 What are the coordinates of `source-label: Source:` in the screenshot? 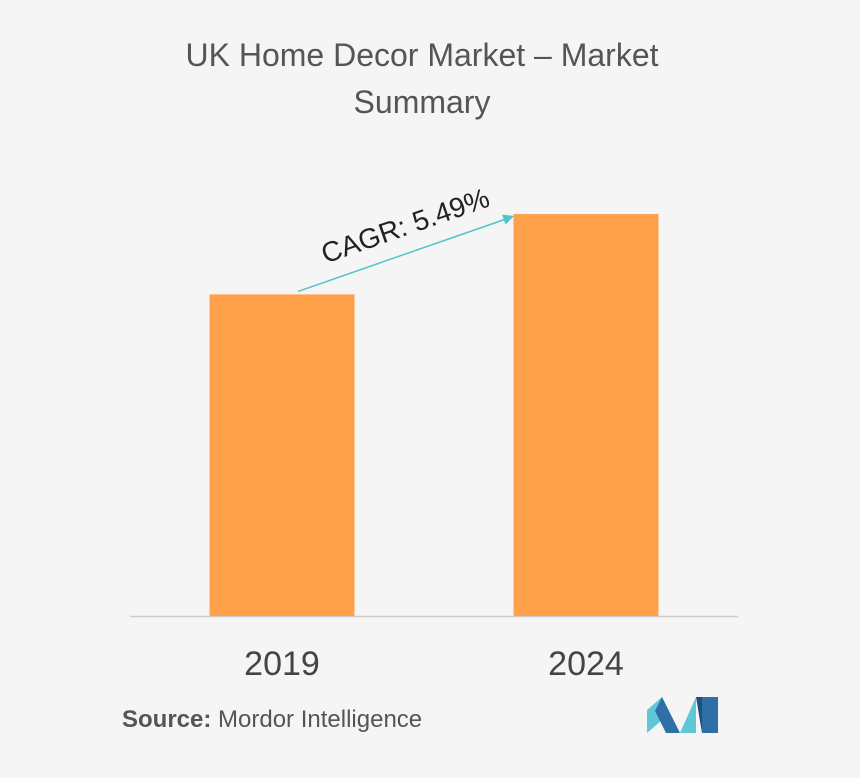 It's located at (167, 719).